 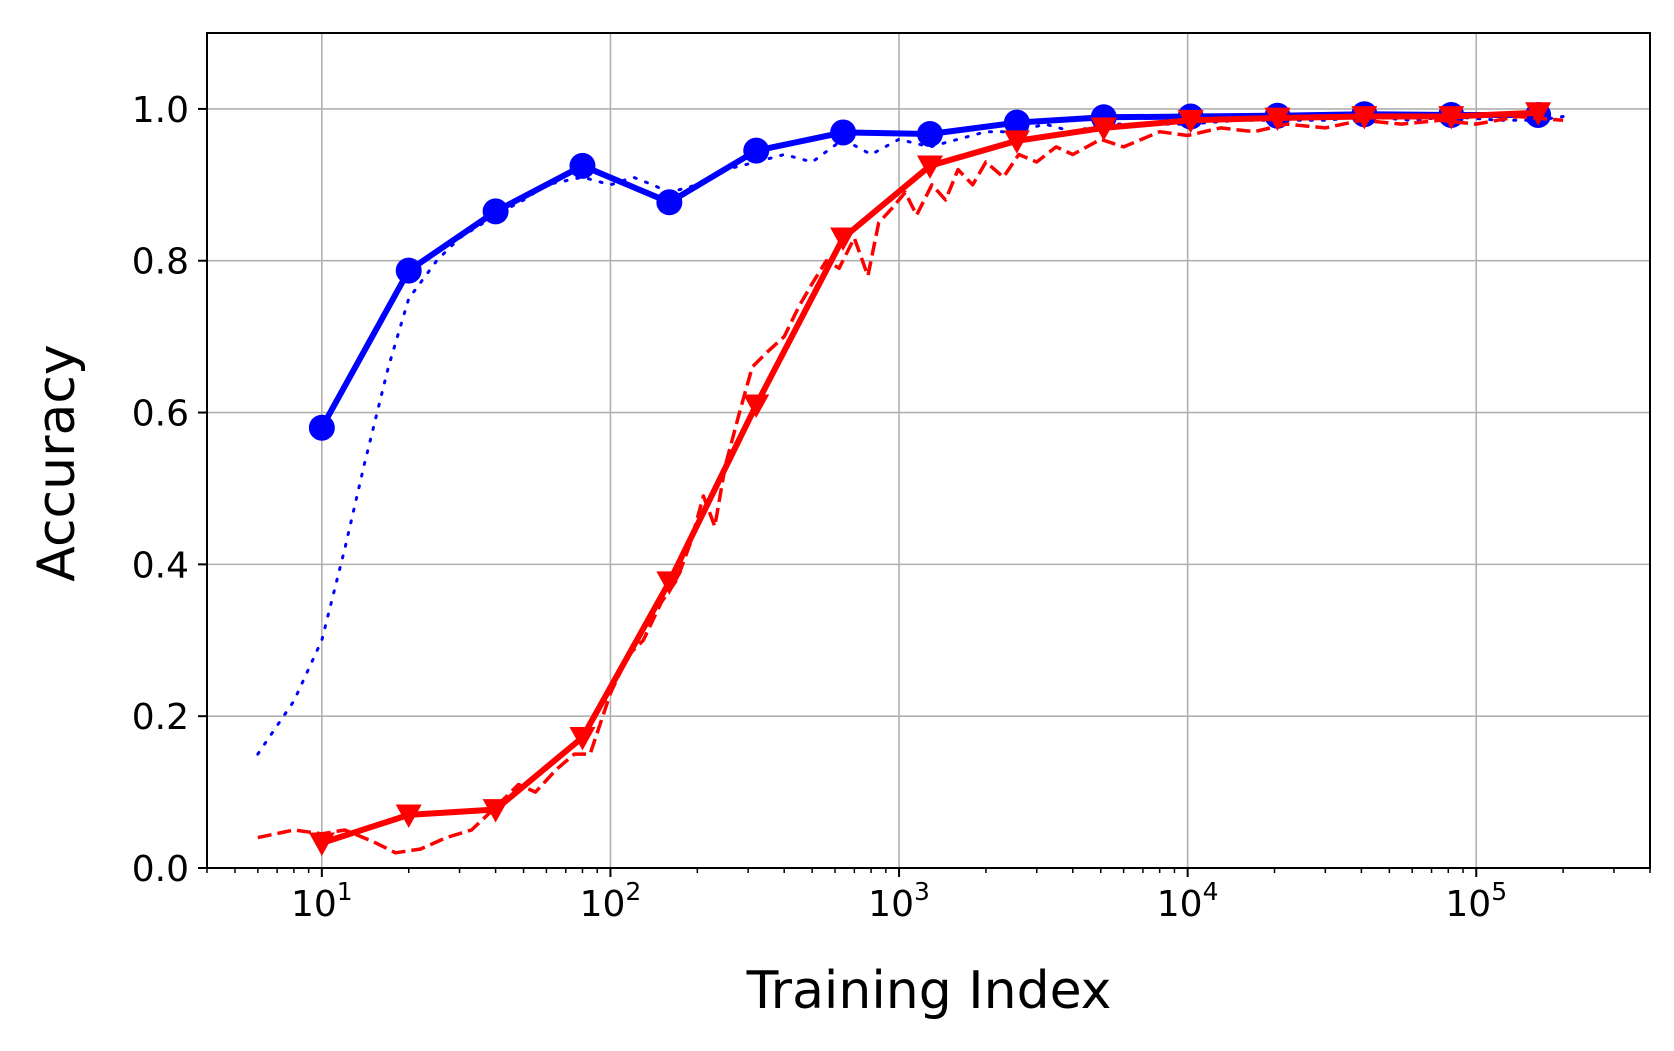 I want to click on y-axis-title: Accuracy, so click(x=57, y=462).